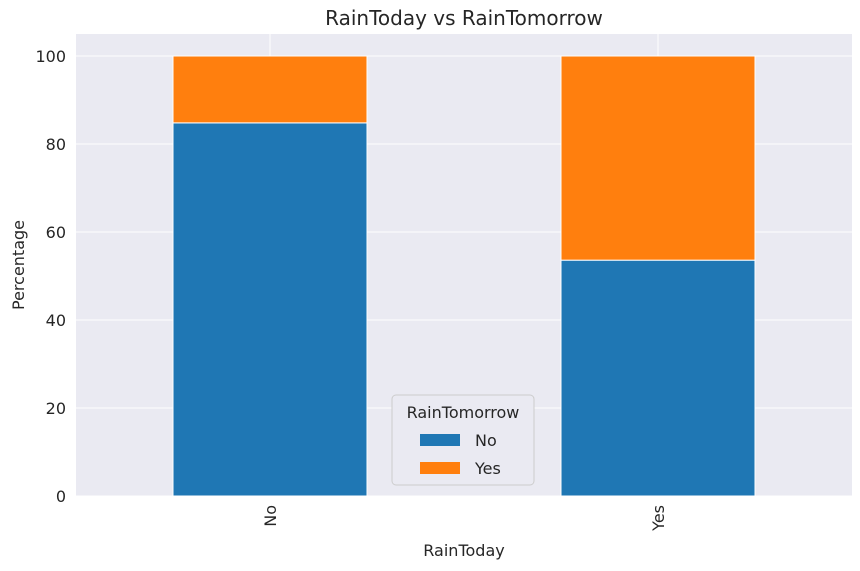 The image size is (860, 571). Describe the element at coordinates (56, 408) in the screenshot. I see `y-tick-label: 20` at that location.